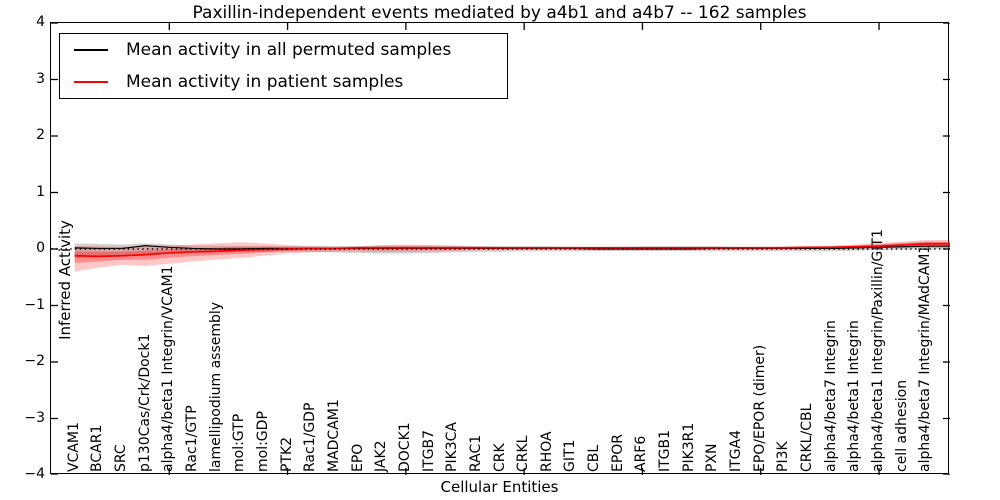 The width and height of the screenshot is (1000, 500). I want to click on legend-label-patient: Mean activity in patient samples, so click(265, 82).